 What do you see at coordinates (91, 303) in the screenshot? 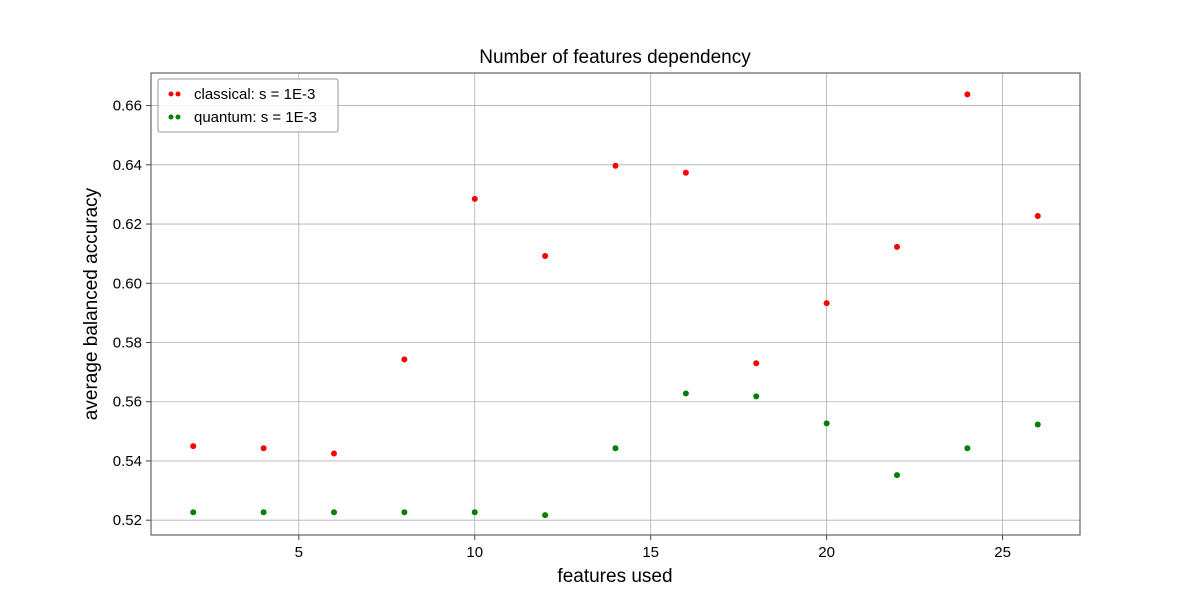
I see `y-axis-label: average balanced accuracy` at bounding box center [91, 303].